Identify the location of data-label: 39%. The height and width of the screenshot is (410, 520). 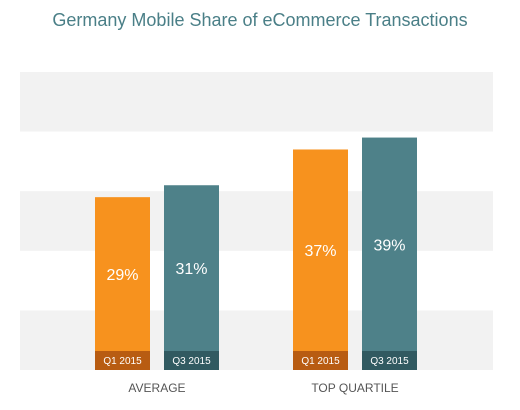
(389, 245).